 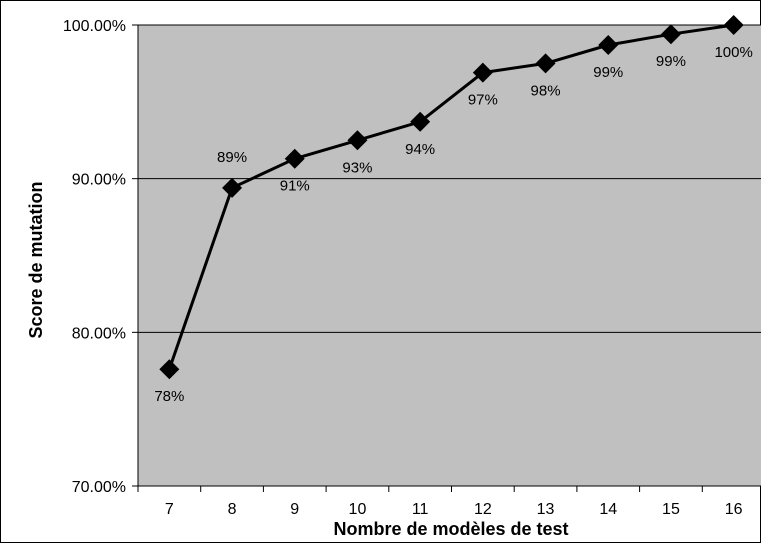 What do you see at coordinates (608, 72) in the screenshot?
I see `data-label-14: 99%` at bounding box center [608, 72].